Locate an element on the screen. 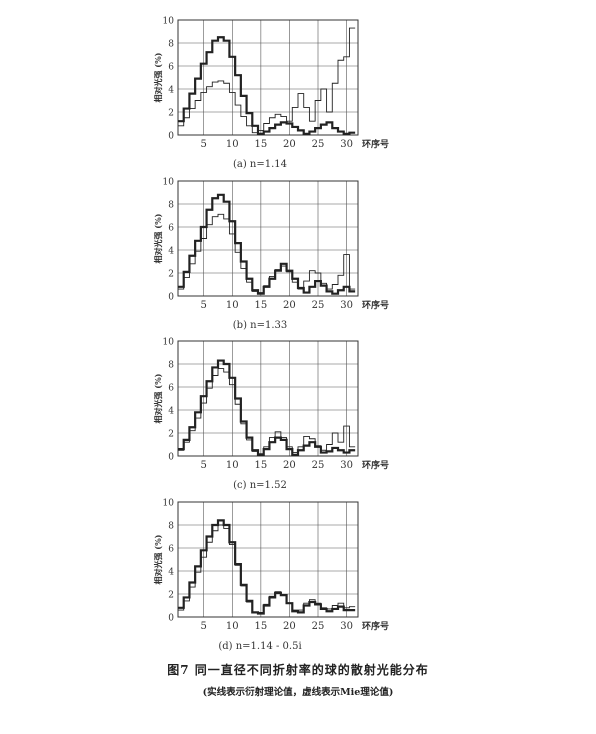 This screenshot has height=734, width=596. chart-panel-2: 0 2 4 6 8 10 5 10 15 20 25 30 环序号 相对光强 (%) (b) n=1.33 is located at coordinates (271, 255).